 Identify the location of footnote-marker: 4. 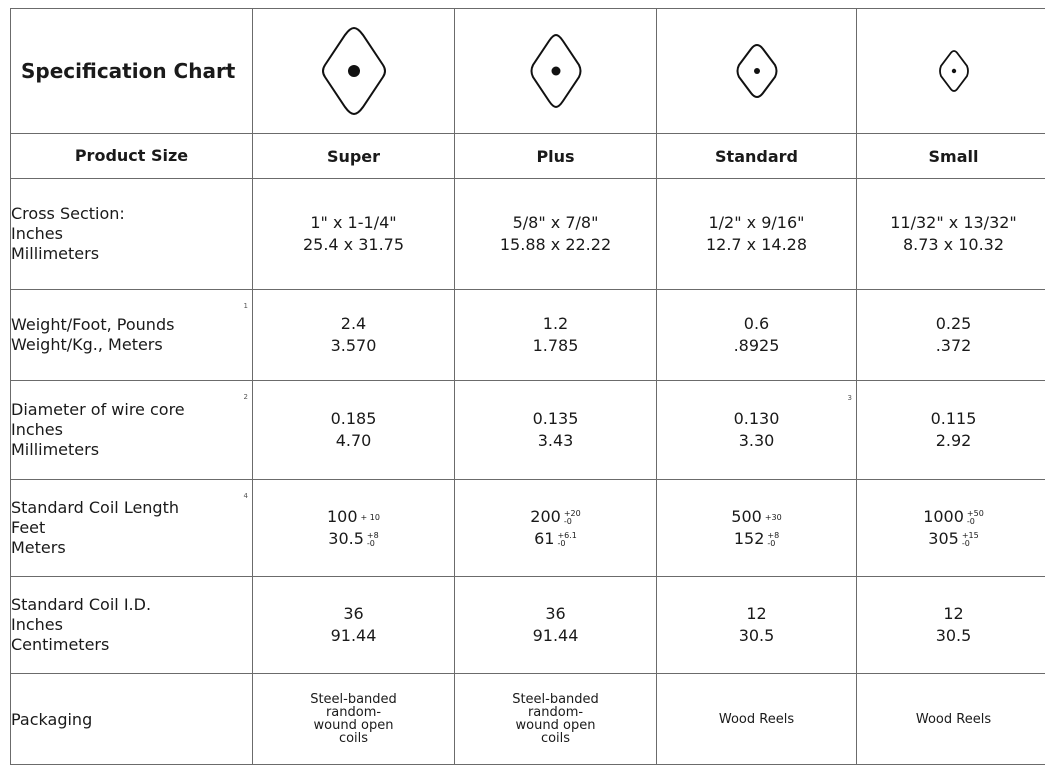
(246, 496).